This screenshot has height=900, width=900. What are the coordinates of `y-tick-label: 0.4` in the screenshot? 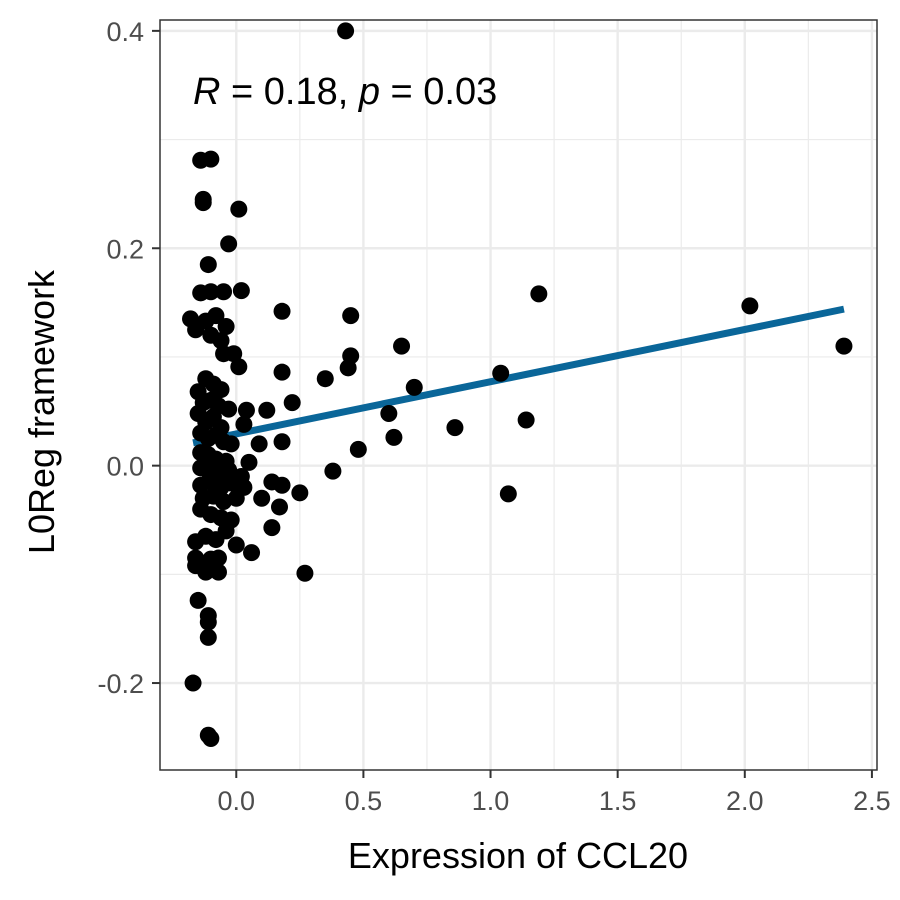 It's located at (125, 32).